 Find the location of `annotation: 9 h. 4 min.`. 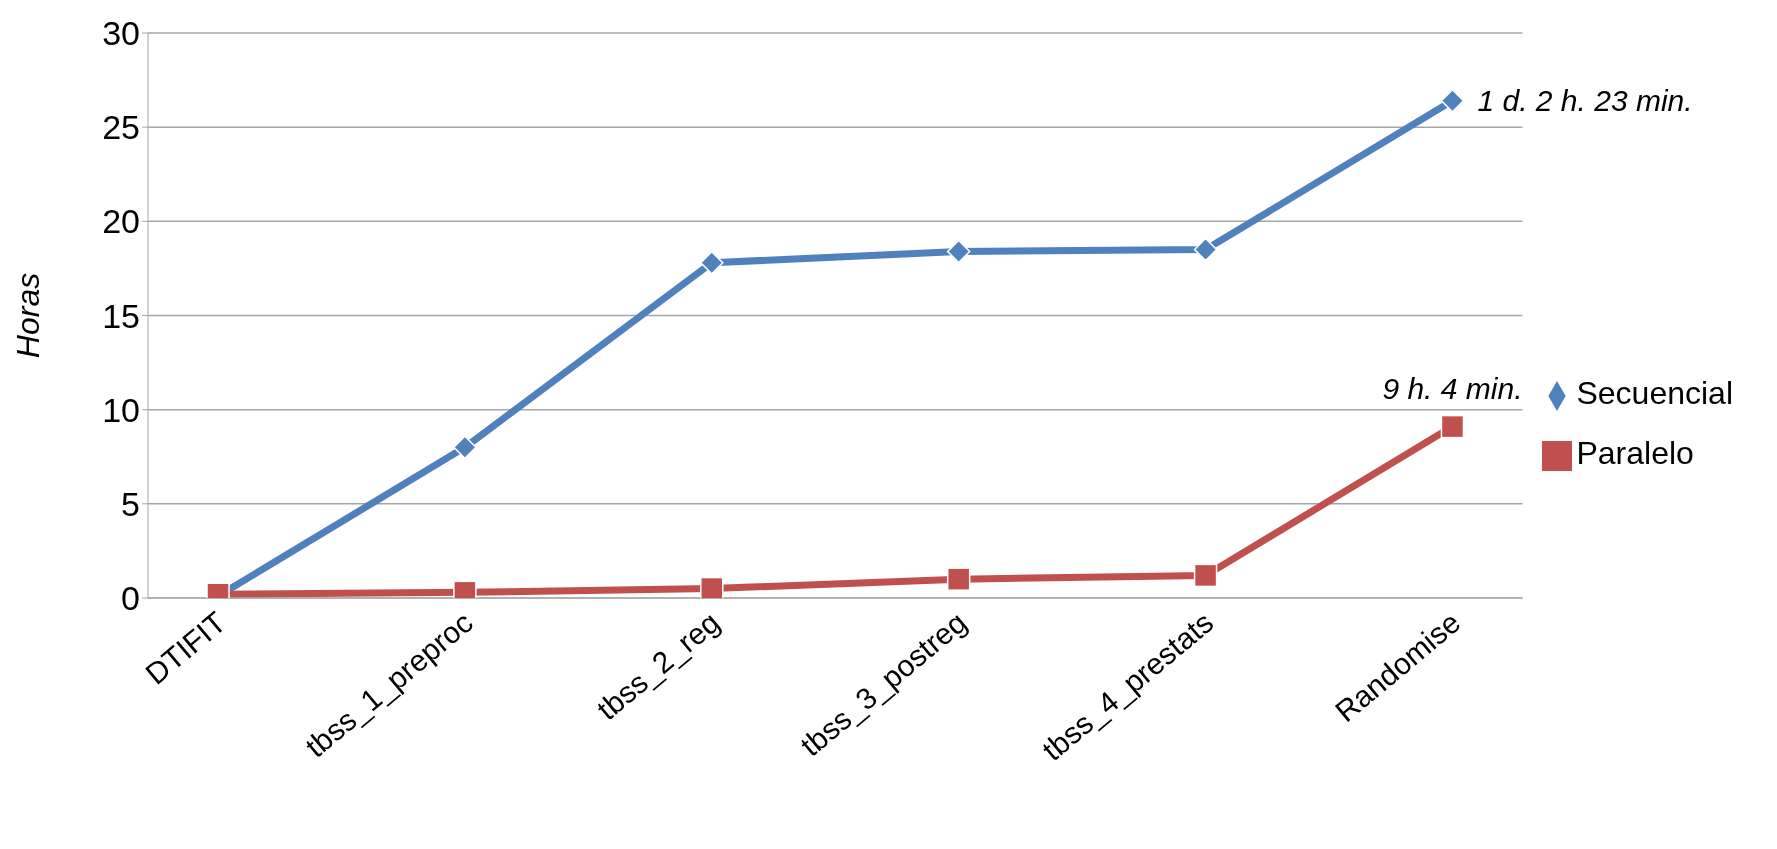

annotation: 9 h. 4 min. is located at coordinates (1452, 388).